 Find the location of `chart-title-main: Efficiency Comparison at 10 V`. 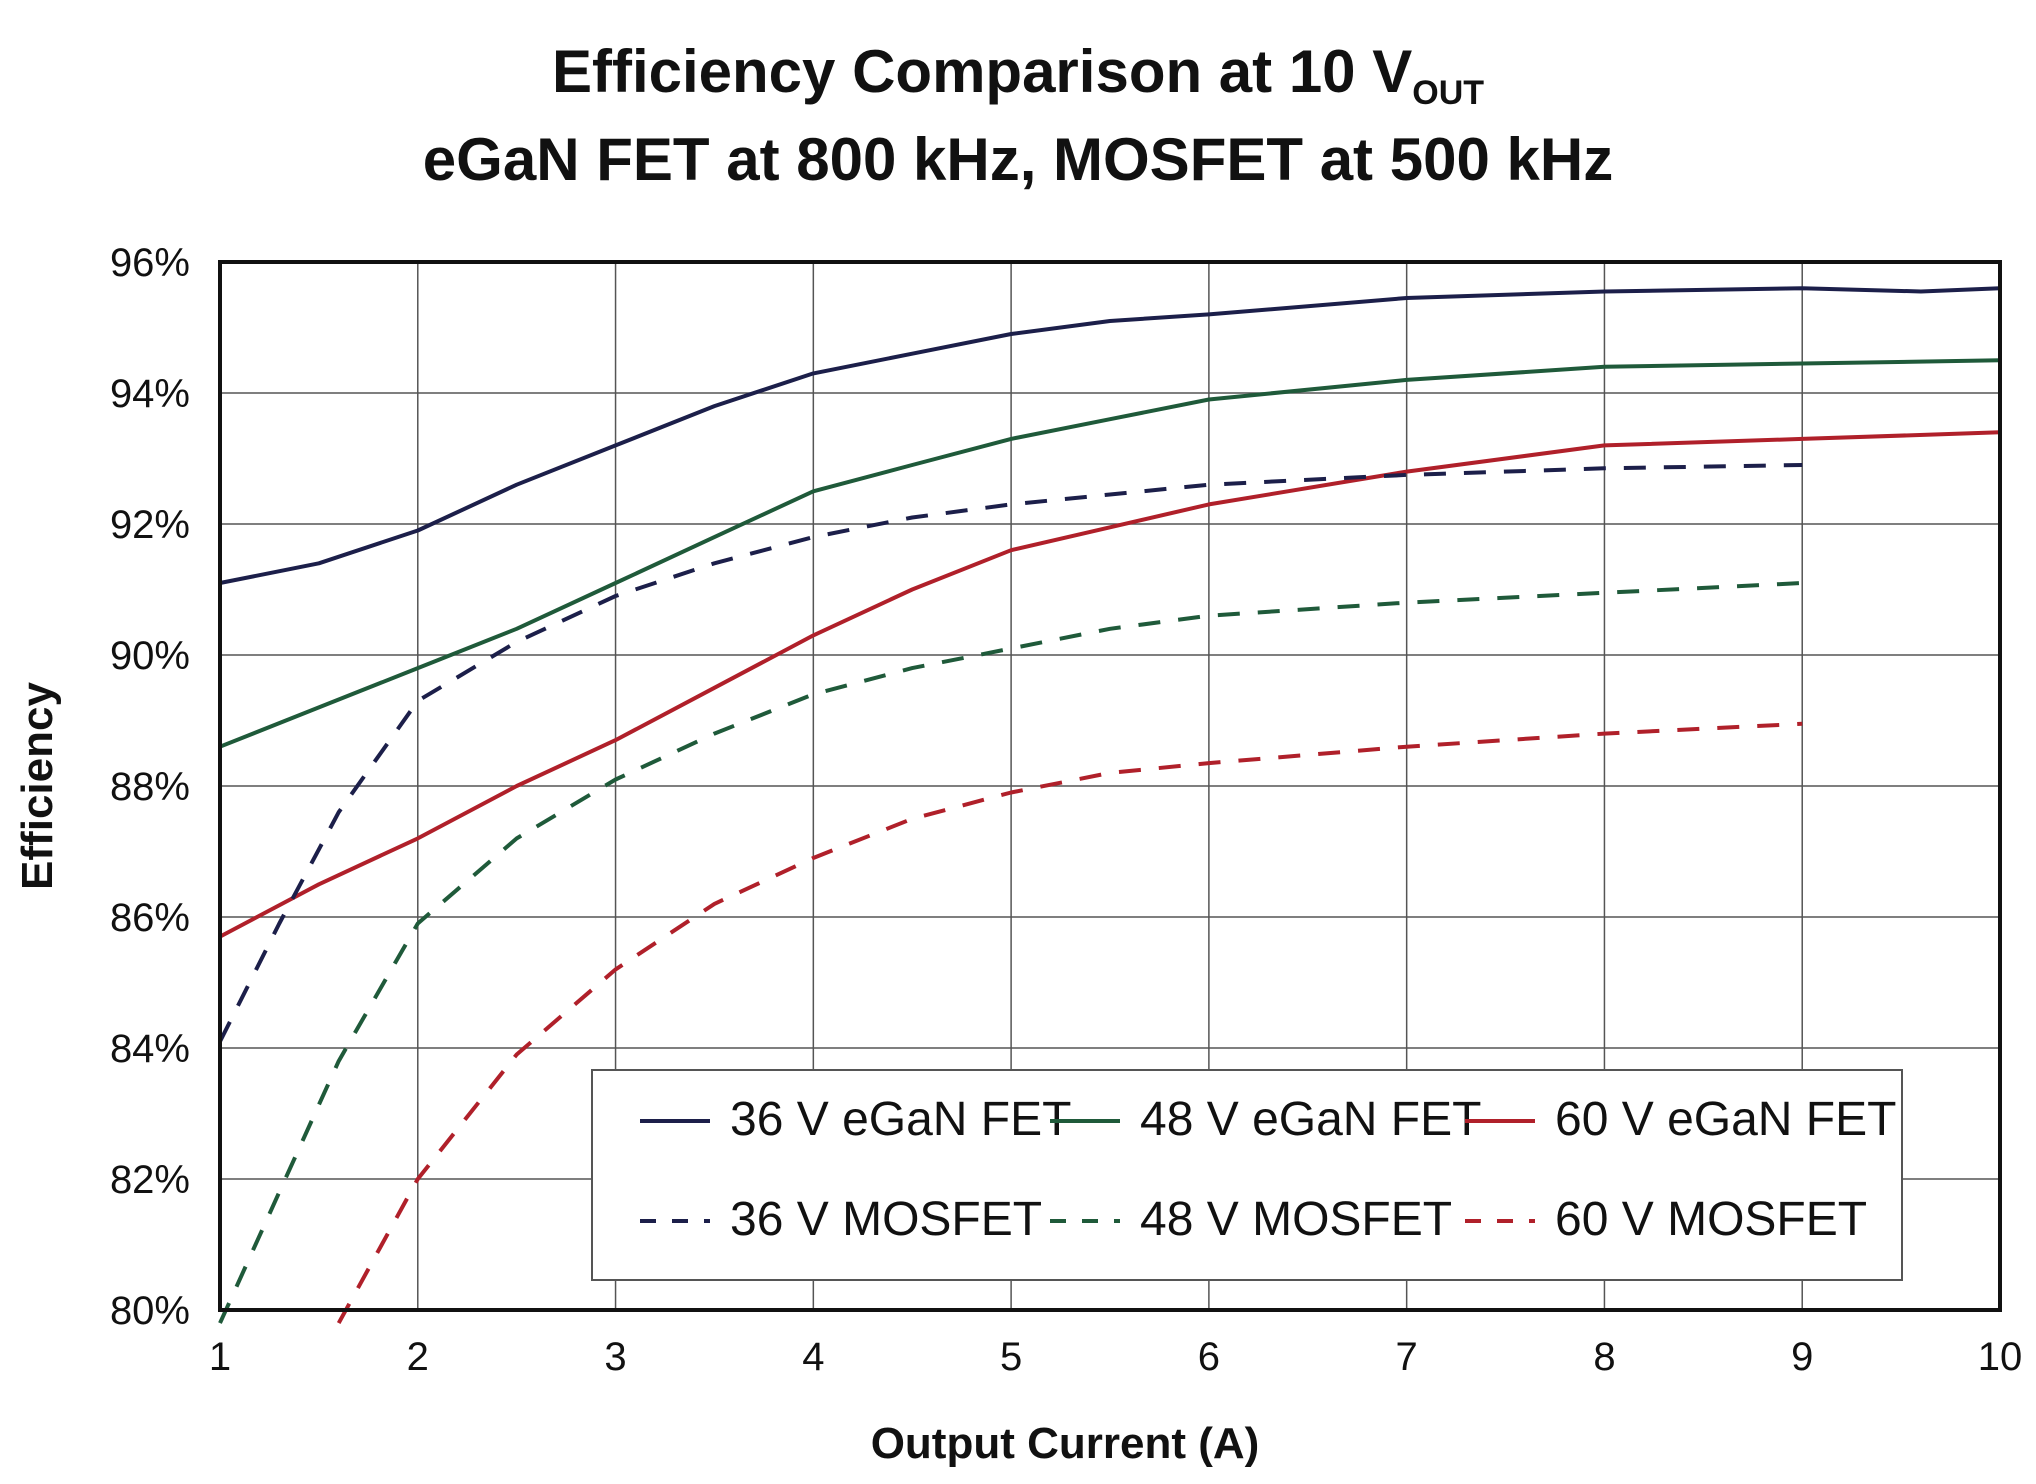

chart-title-main: Efficiency Comparison at 10 V is located at coordinates (982, 71).